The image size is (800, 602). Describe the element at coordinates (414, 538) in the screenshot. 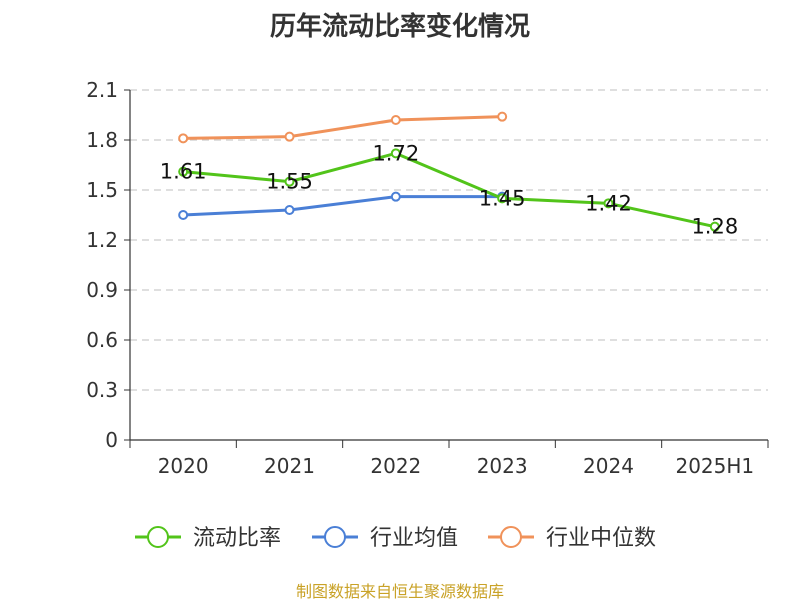

I see `legend-label: 行业均值` at that location.